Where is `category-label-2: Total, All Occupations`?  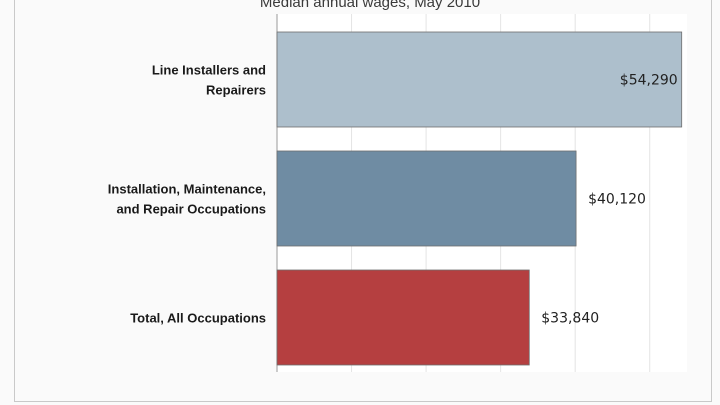 category-label-2: Total, All Occupations is located at coordinates (198, 318).